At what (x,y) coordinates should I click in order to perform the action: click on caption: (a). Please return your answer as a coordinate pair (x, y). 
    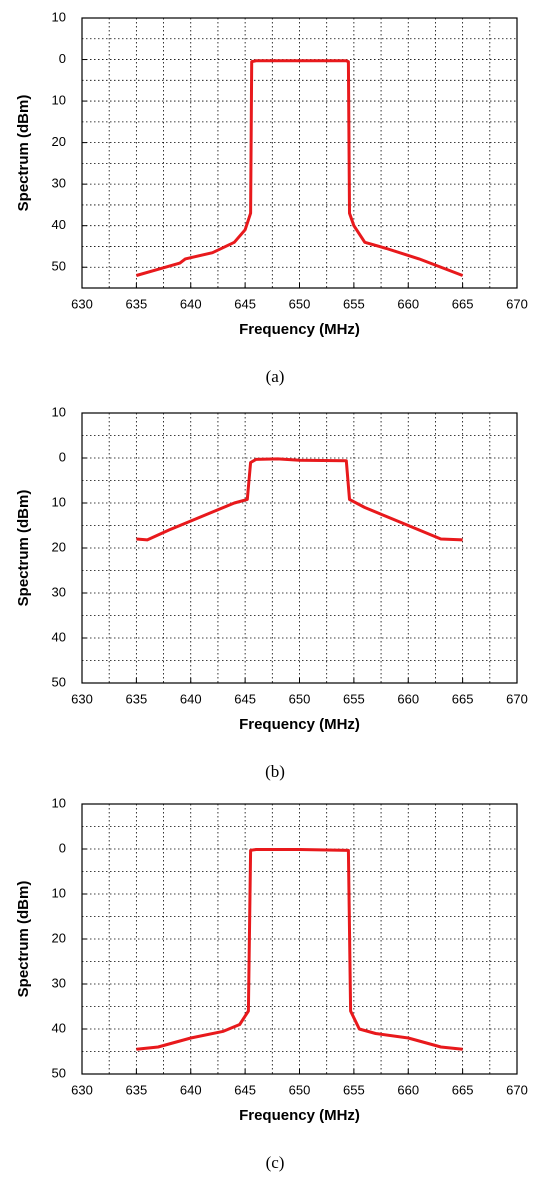
    Looking at the image, I should click on (275, 376).